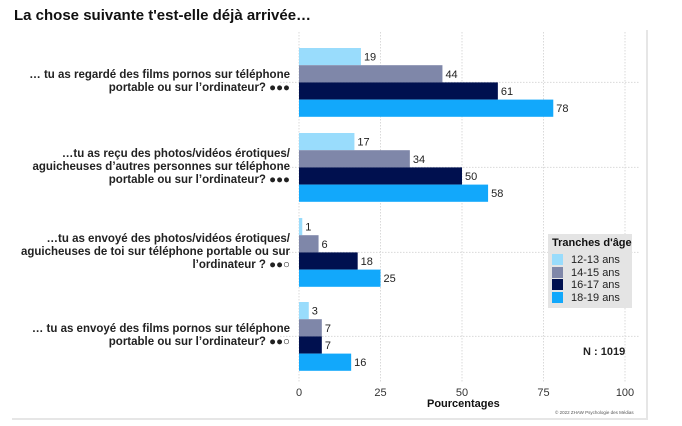  What do you see at coordinates (507, 92) in the screenshot?
I see `bar-value-label: 61` at bounding box center [507, 92].